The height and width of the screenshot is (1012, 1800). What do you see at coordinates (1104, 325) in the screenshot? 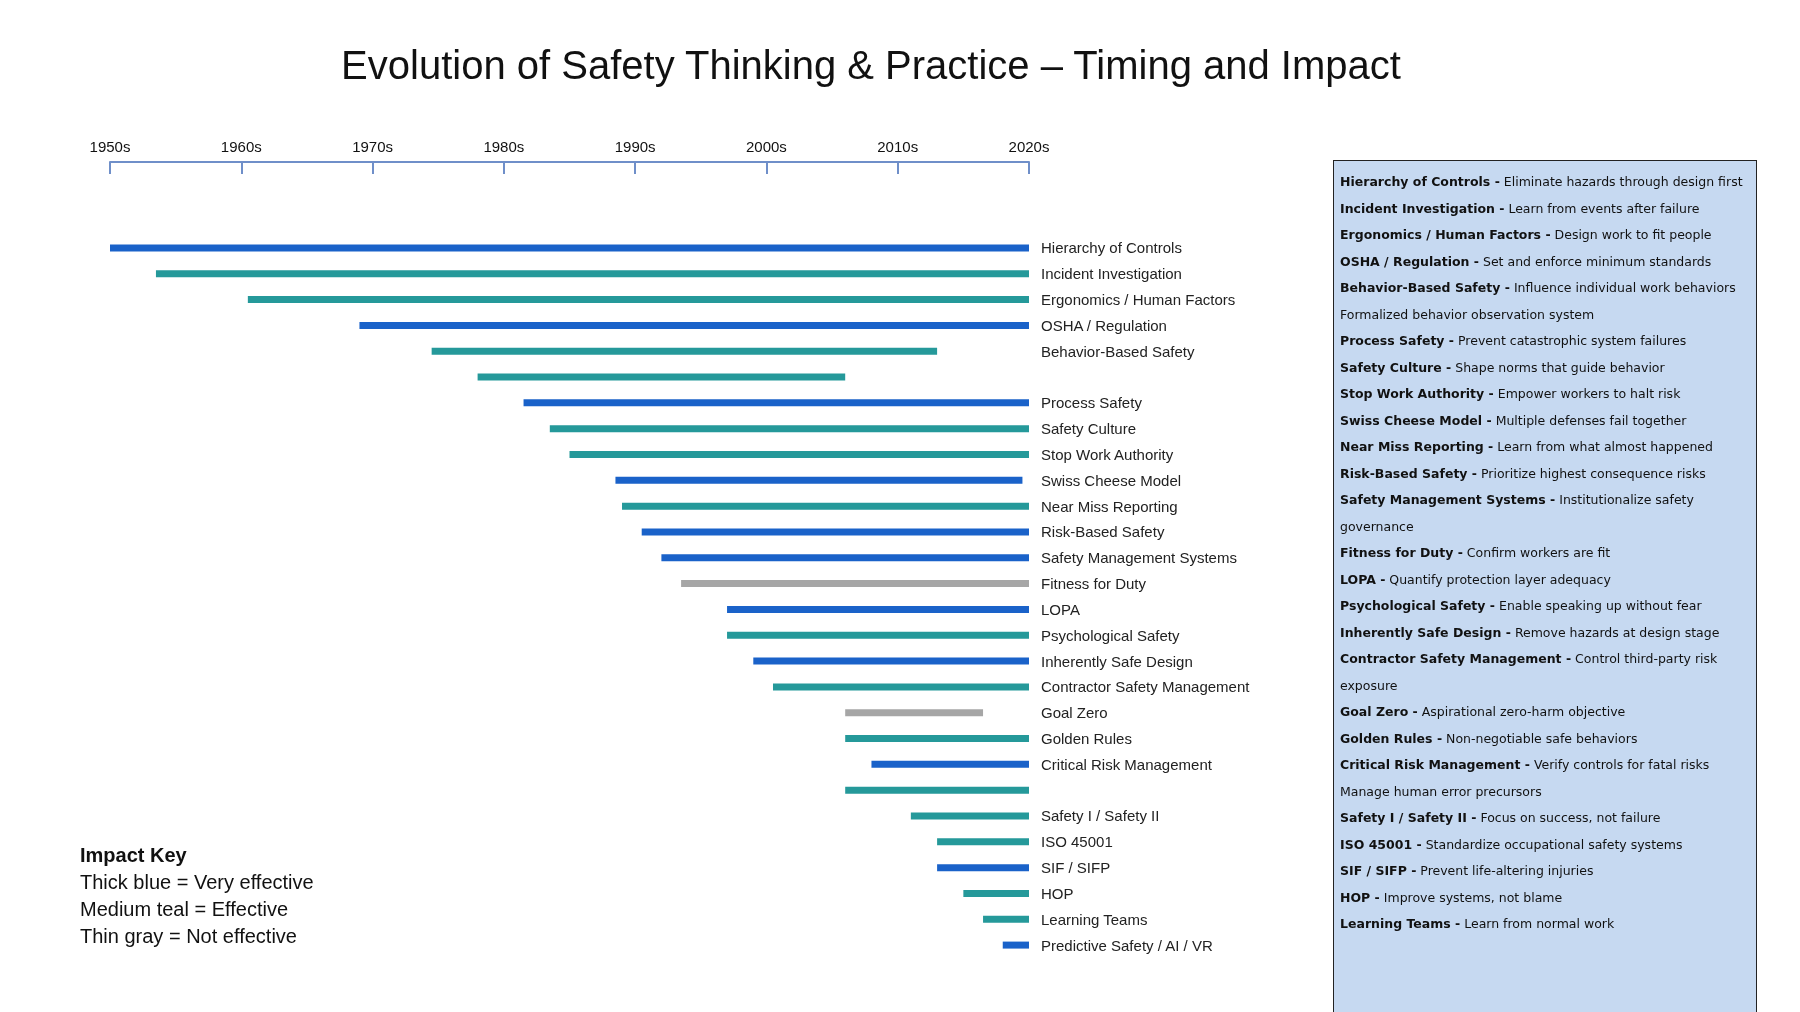
I see `y-tick-label: OSHA / Regulation` at bounding box center [1104, 325].